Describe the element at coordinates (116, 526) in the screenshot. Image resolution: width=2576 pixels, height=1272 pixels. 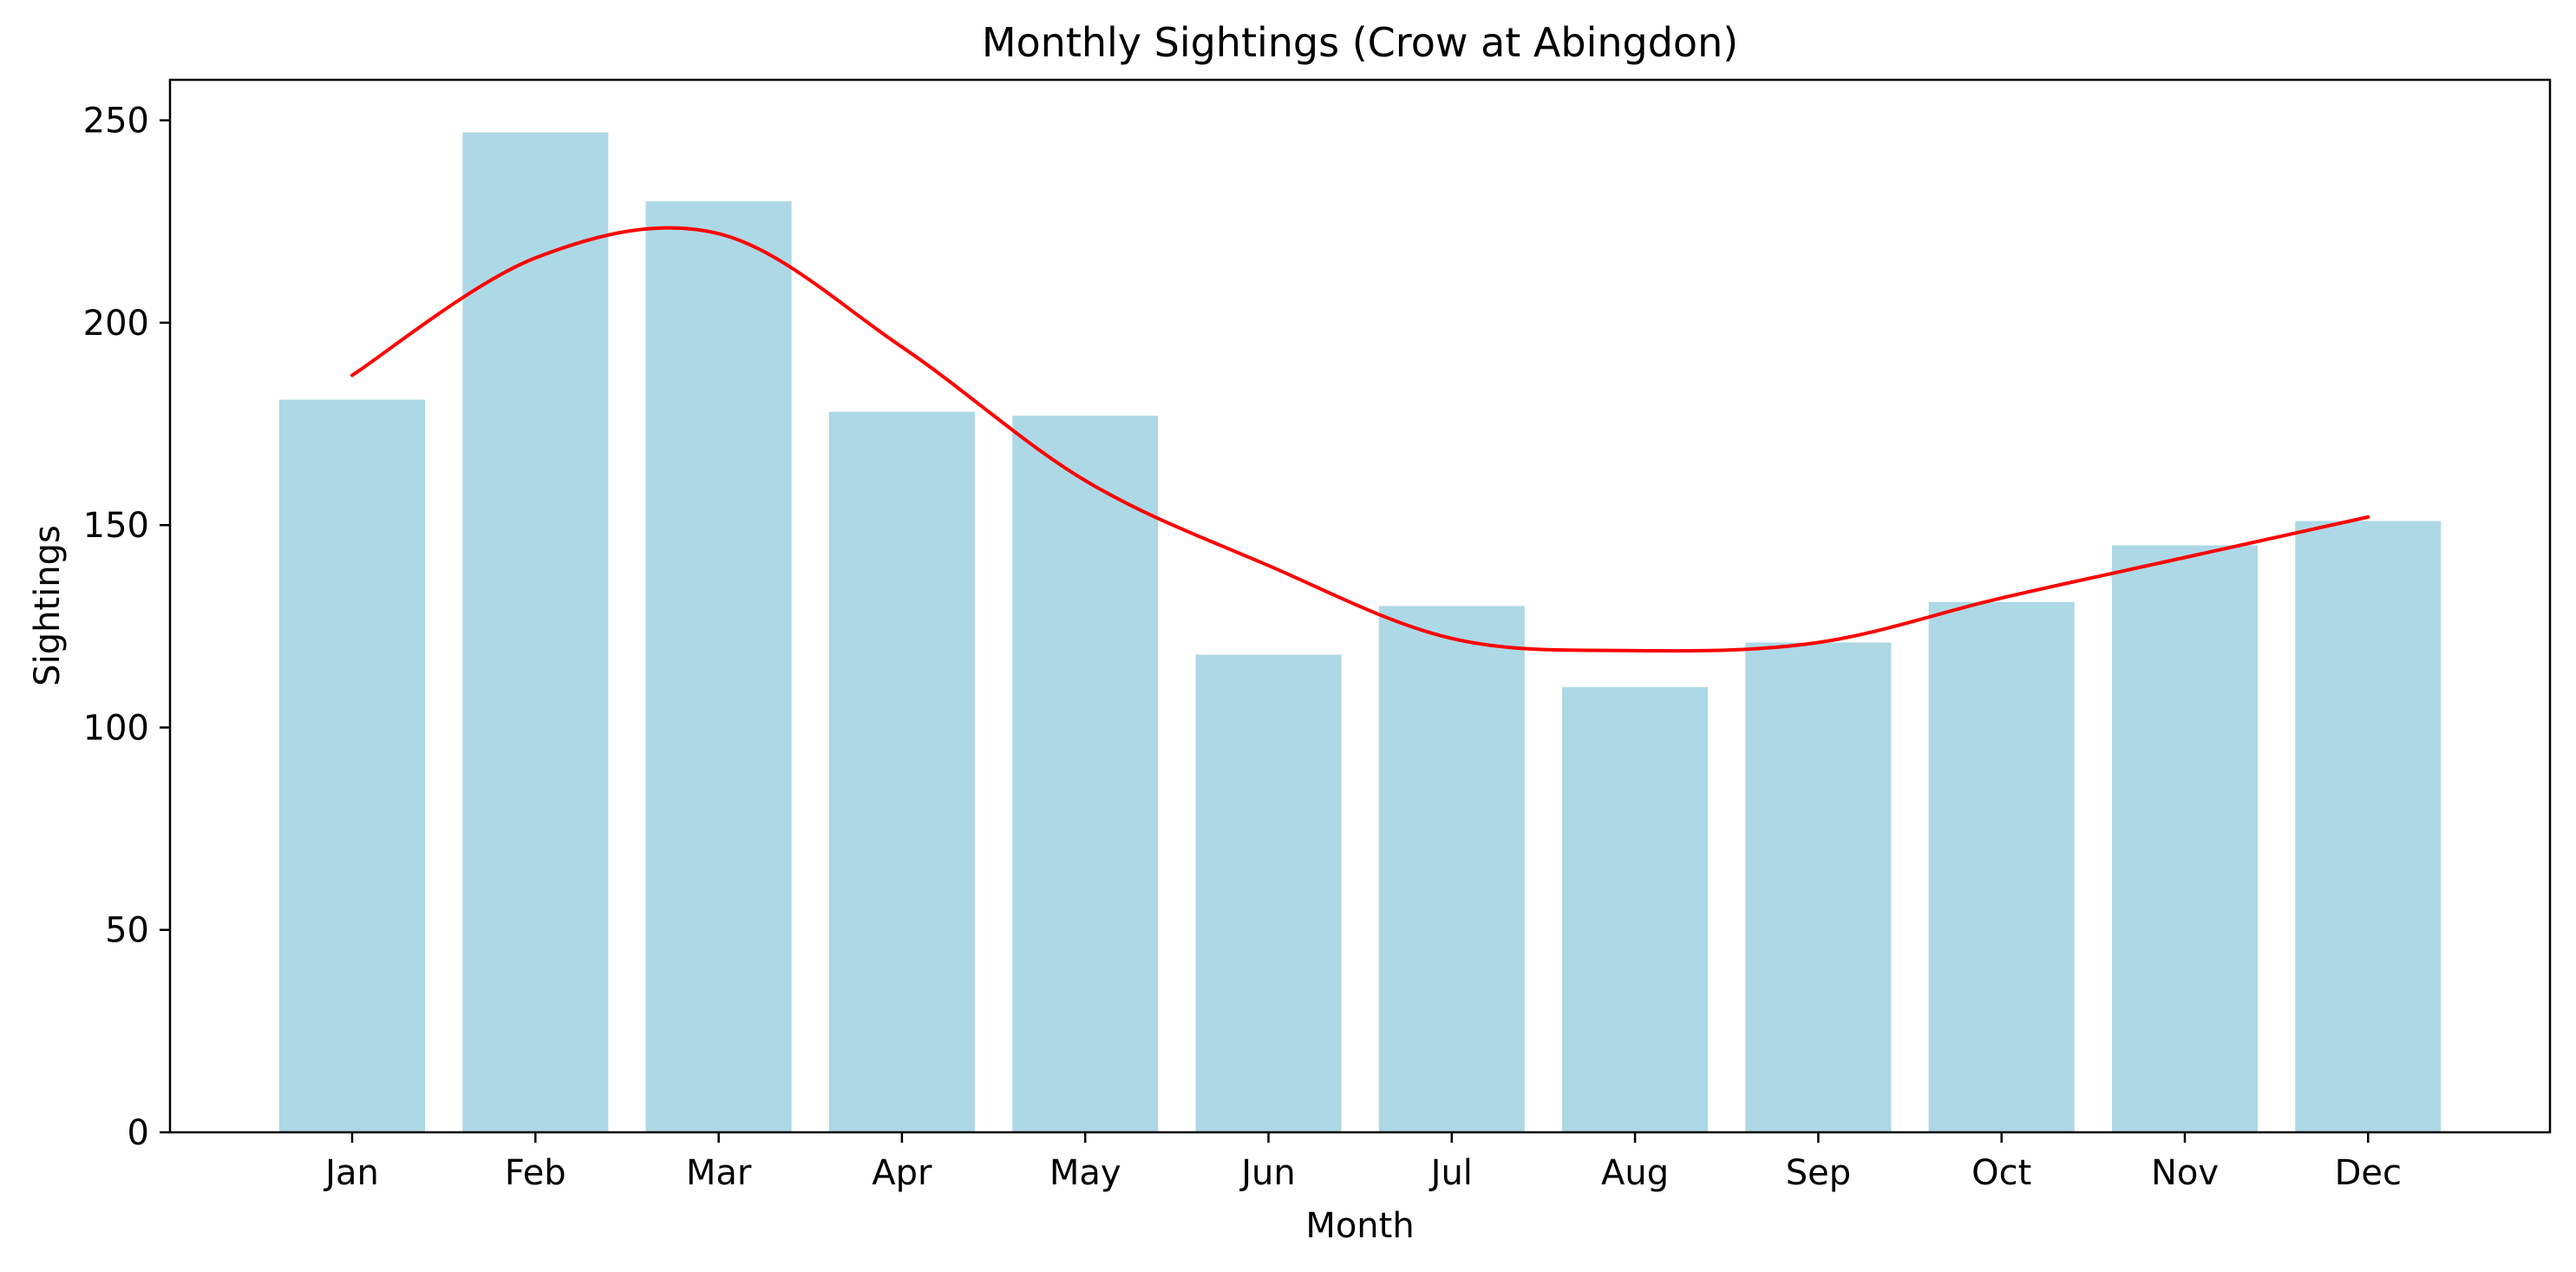
I see `y-tick-label: 150` at that location.